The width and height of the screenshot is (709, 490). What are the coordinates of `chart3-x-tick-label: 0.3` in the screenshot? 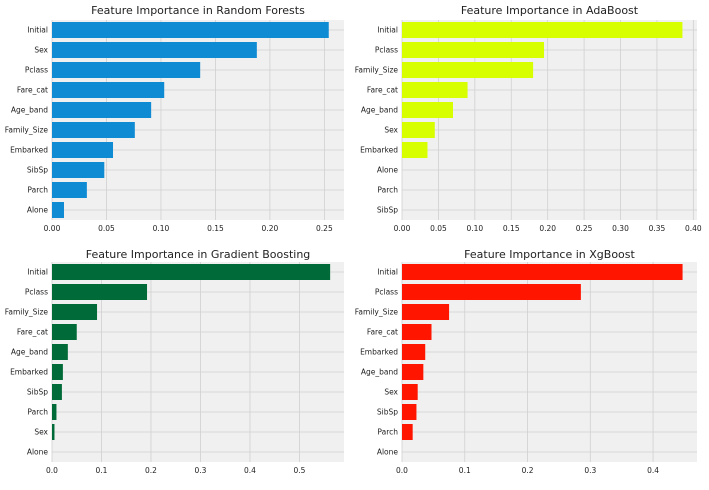 It's located at (590, 470).